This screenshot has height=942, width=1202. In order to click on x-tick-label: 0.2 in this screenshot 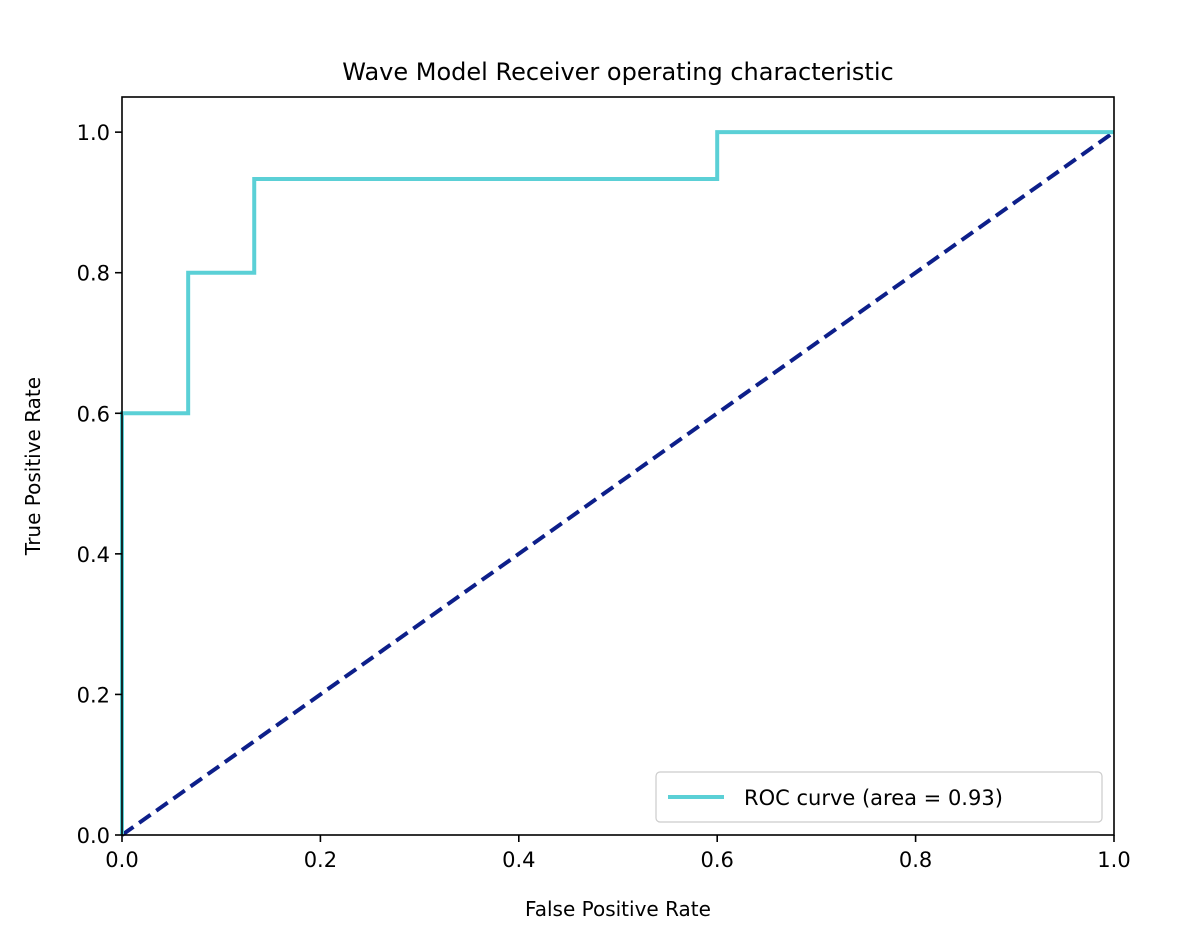, I will do `click(320, 860)`.